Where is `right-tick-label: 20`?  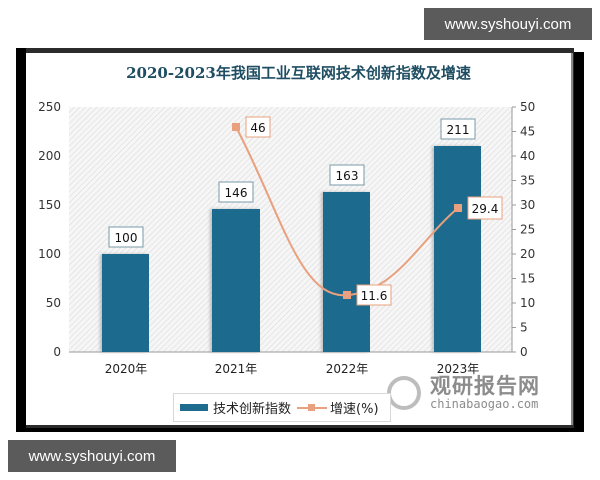
right-tick-label: 20 is located at coordinates (527, 254).